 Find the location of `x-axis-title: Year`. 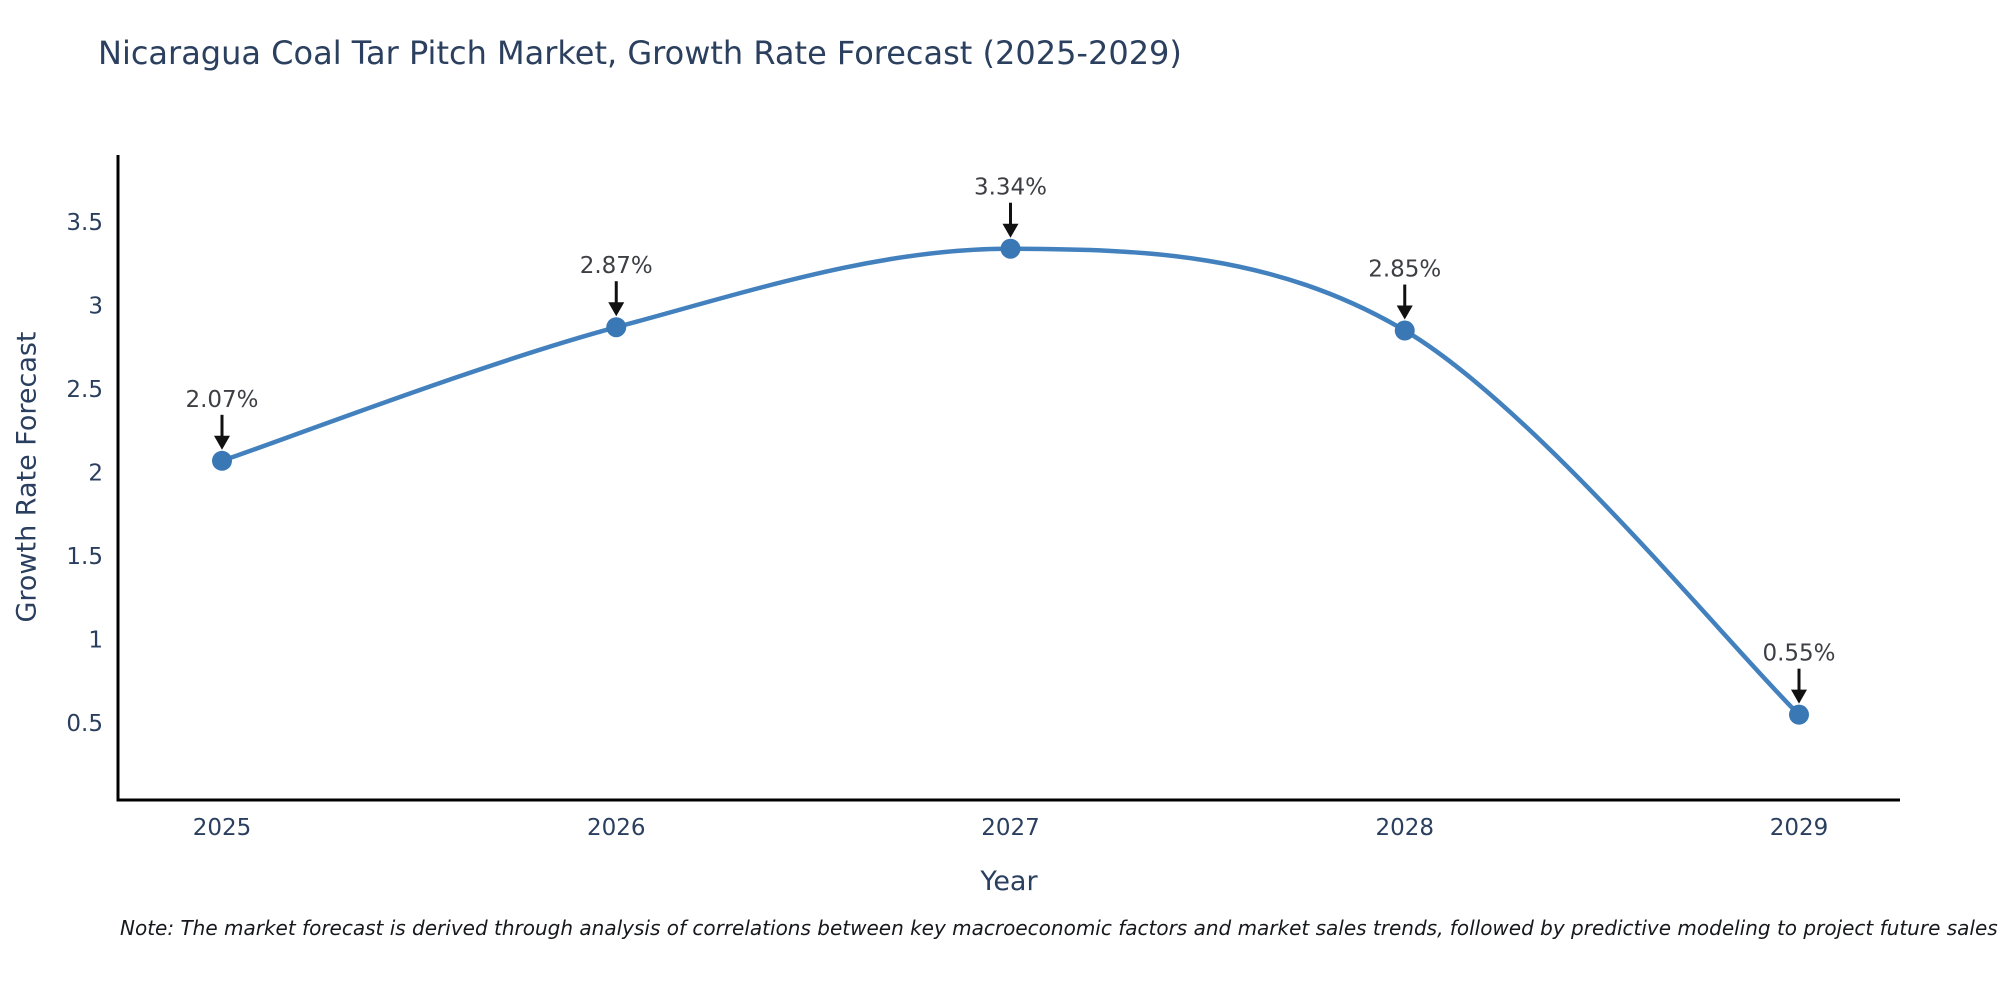

x-axis-title: Year is located at coordinates (1009, 881).